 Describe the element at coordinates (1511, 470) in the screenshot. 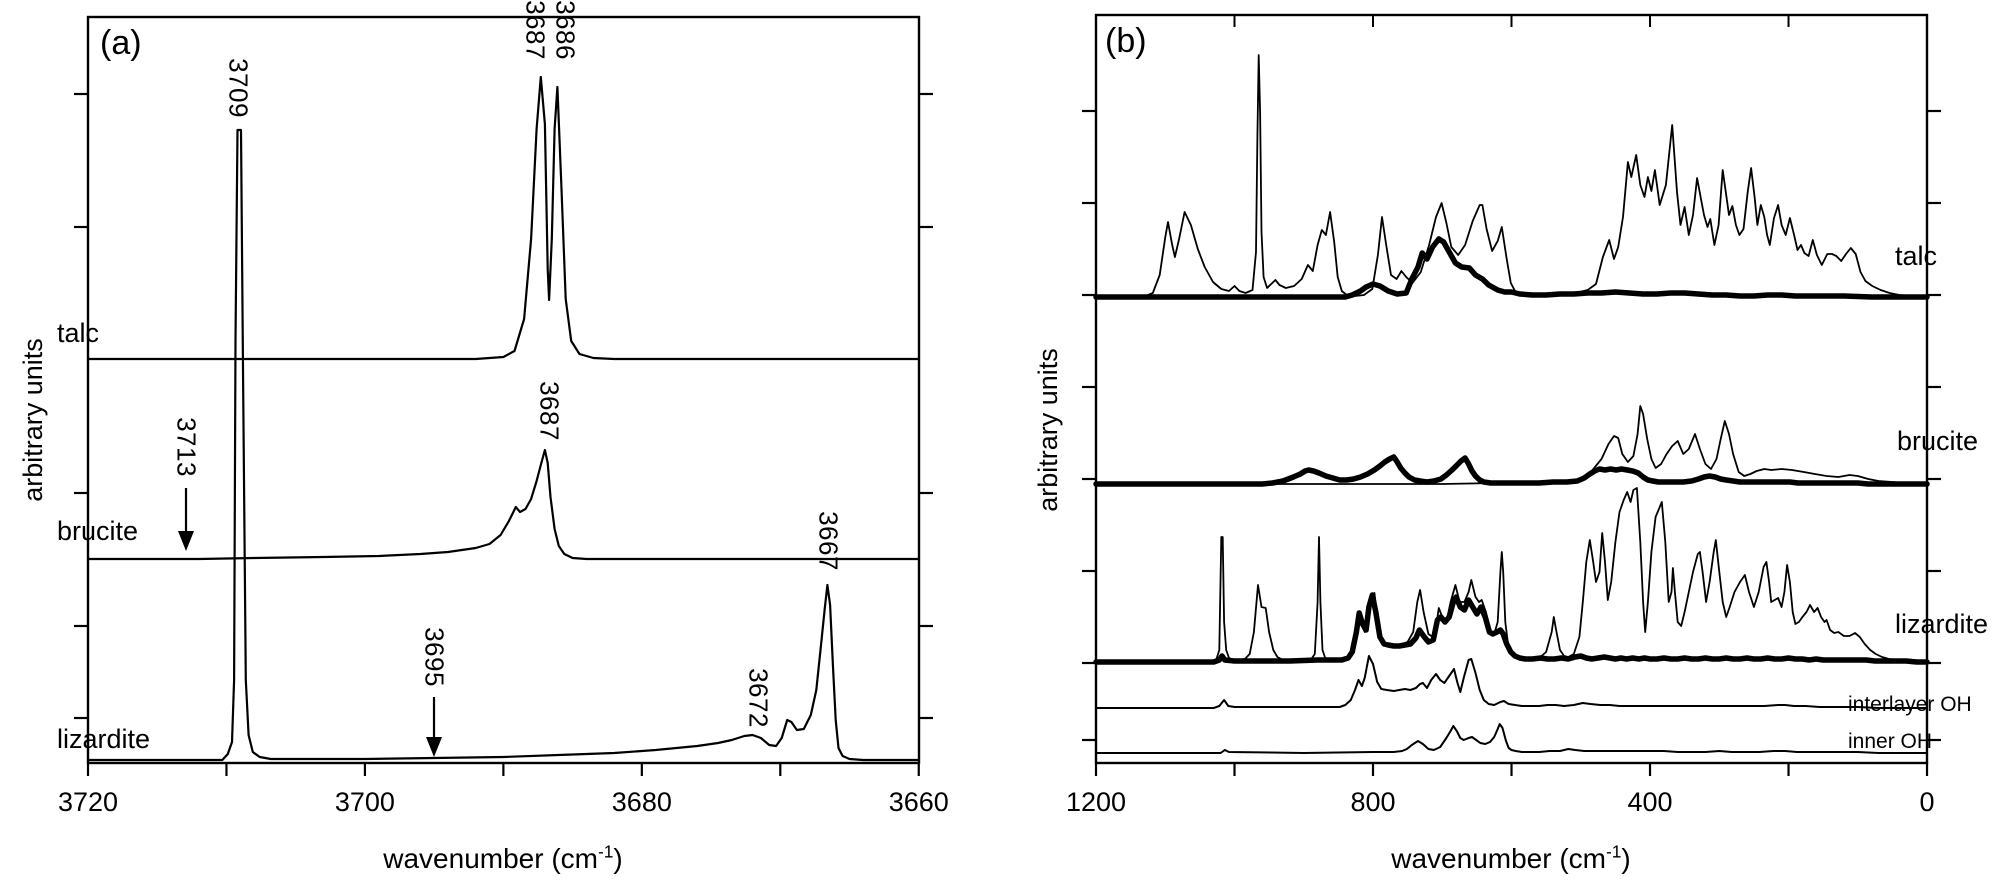

I see `panel-b-spectrum-trace-brucite-thick` at that location.